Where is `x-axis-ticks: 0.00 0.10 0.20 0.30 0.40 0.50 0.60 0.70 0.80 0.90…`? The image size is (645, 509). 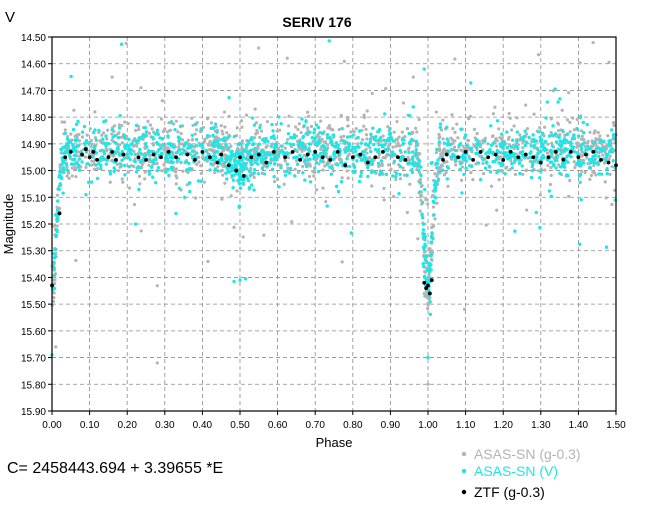 x-axis-ticks: 0.00 0.10 0.20 0.30 0.40 0.50 0.60 0.70 0.80 0.90… is located at coordinates (334, 421).